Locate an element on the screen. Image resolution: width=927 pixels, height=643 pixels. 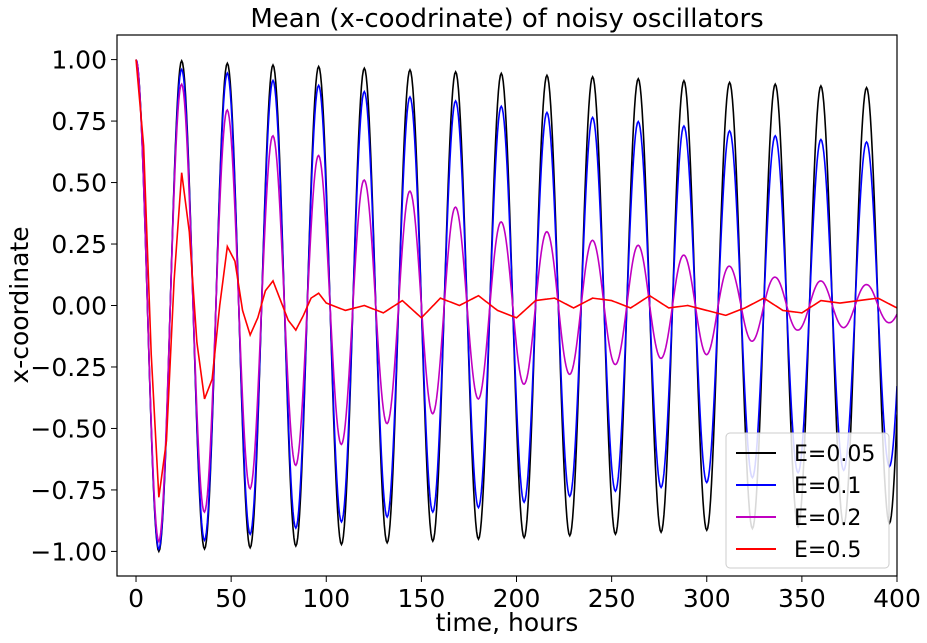
chart-title: Mean (x-coodrinate) of noisy oscillators is located at coordinates (506, 19).